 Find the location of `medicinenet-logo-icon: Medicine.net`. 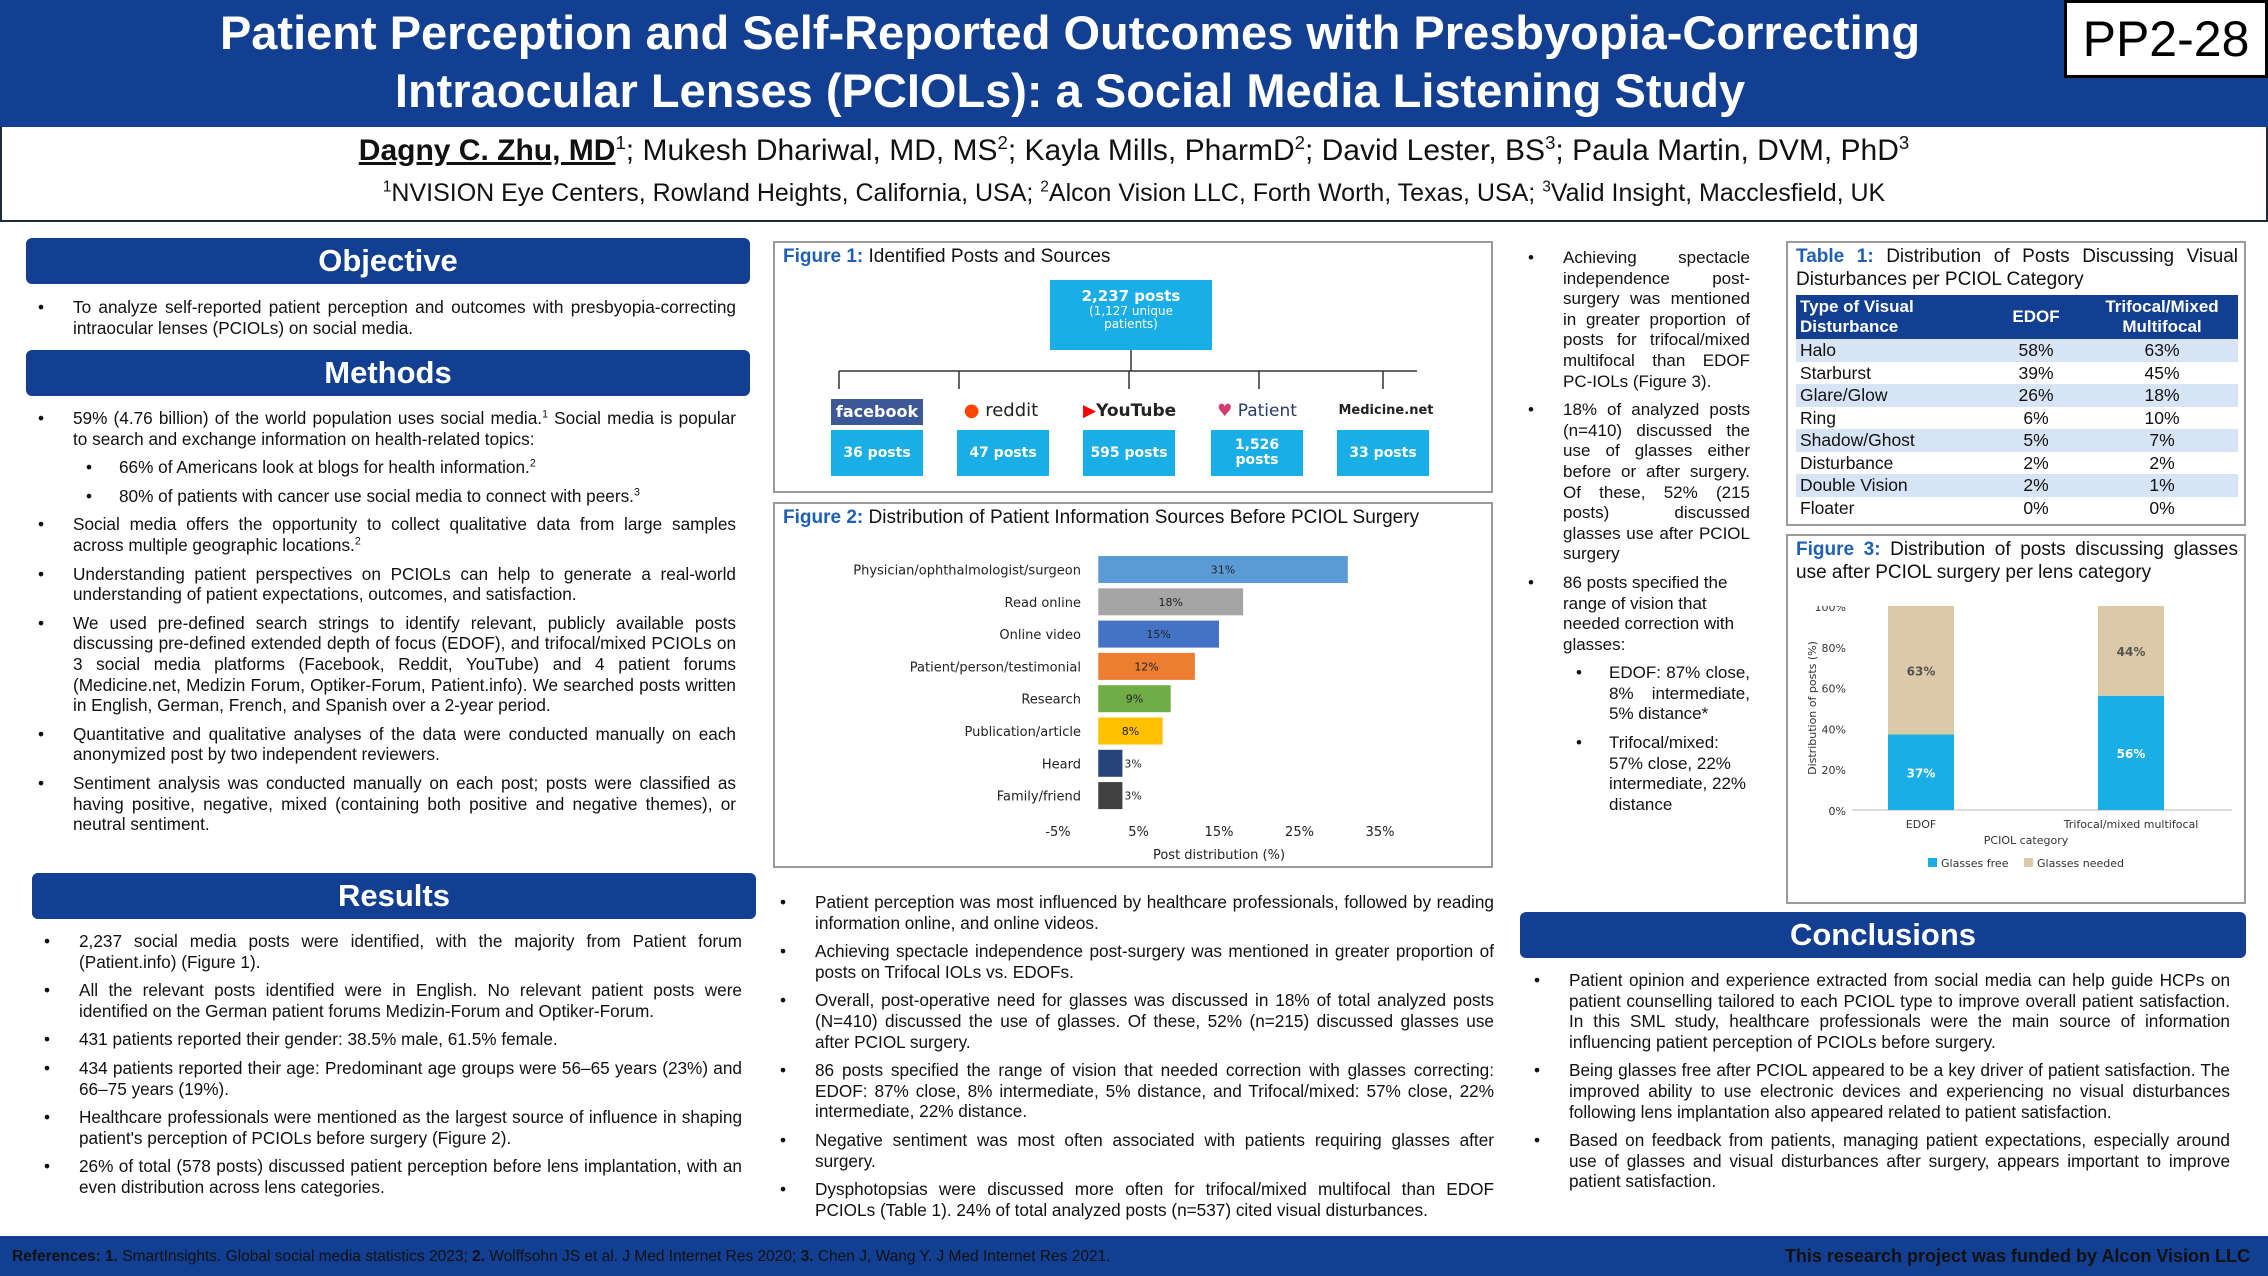

medicinenet-logo-icon: Medicine.net is located at coordinates (1386, 410).